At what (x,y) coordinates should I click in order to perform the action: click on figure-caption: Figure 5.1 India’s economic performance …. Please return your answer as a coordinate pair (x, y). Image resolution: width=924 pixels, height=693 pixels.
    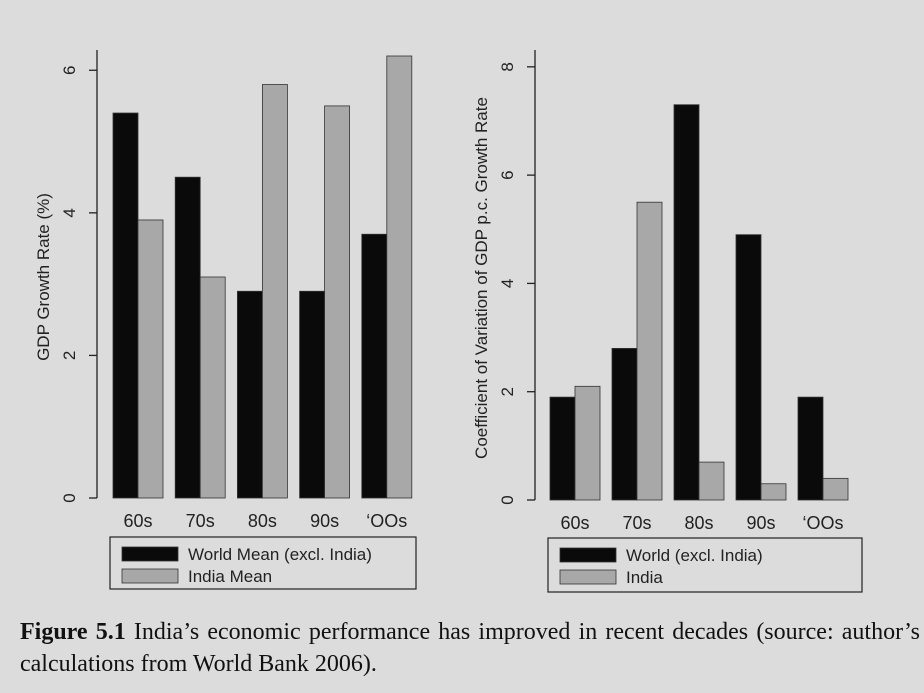
    Looking at the image, I should click on (470, 648).